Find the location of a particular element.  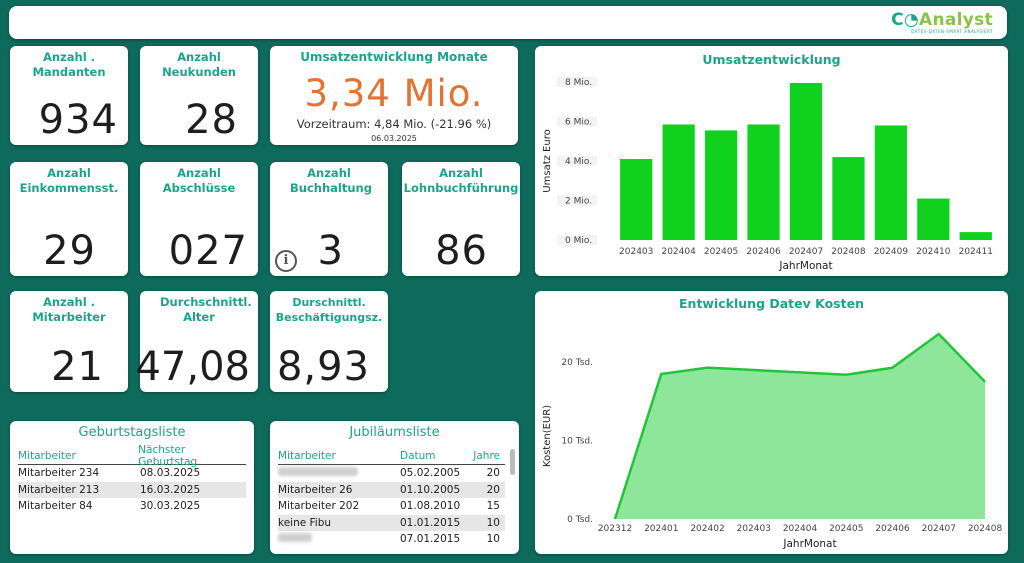

kpi-value: 027 is located at coordinates (208, 251).